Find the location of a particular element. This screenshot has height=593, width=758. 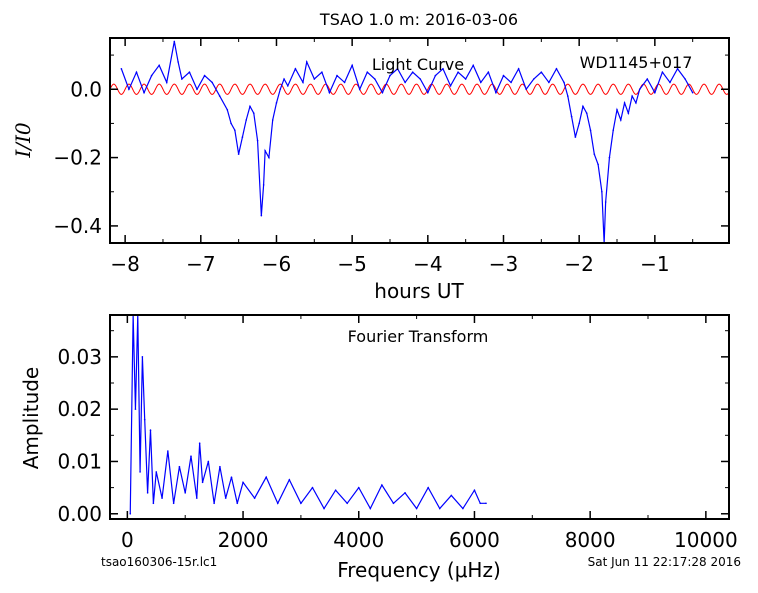

light-curve-y-tick-label: −0.2 is located at coordinates (77, 158).